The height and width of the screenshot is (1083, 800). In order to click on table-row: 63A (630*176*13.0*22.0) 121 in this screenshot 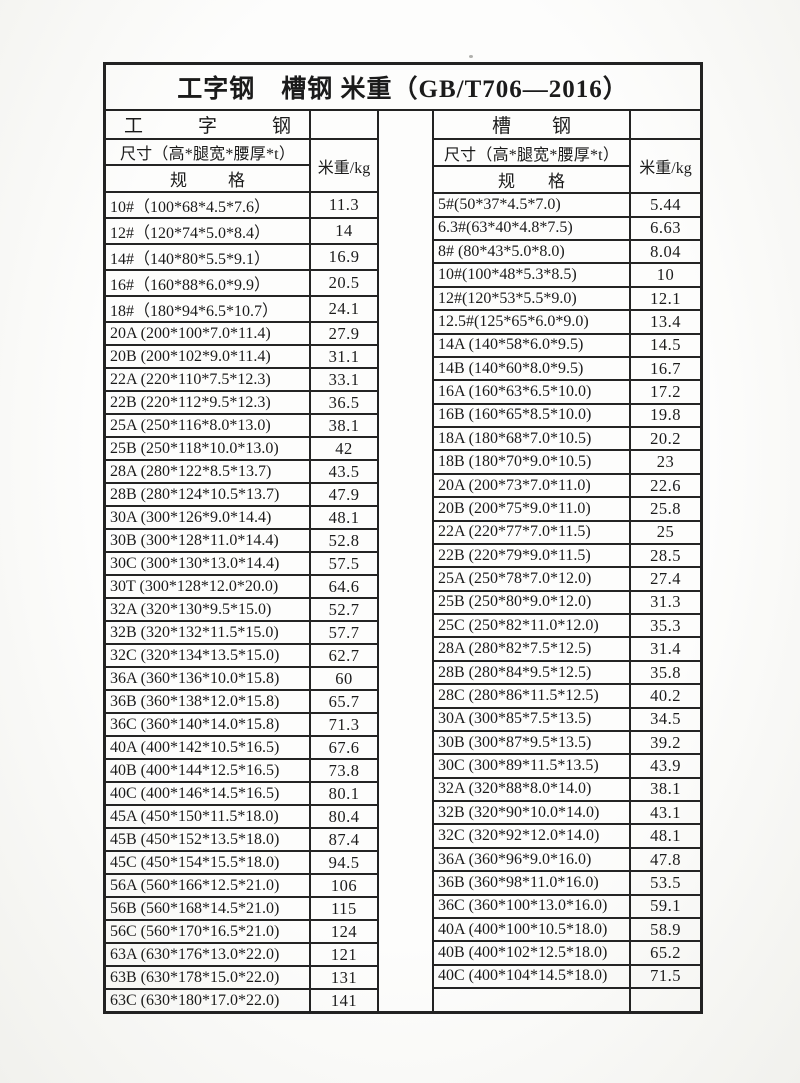, I will do `click(241, 954)`.